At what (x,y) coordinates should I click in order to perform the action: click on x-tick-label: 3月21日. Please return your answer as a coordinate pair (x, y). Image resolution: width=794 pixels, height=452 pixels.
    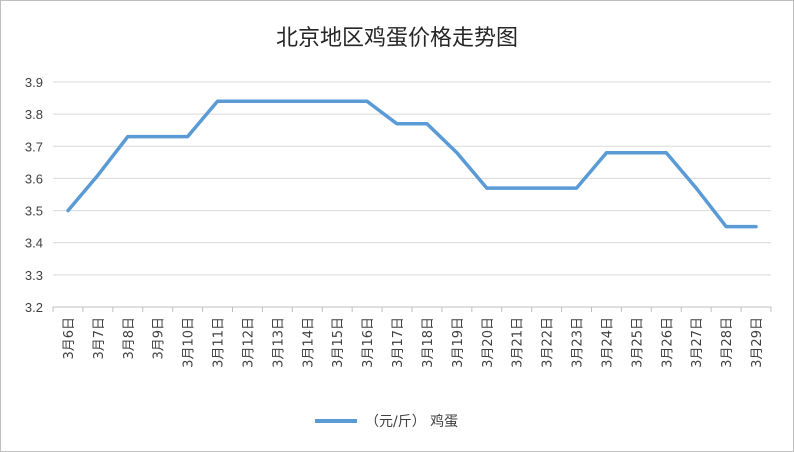
    Looking at the image, I should click on (518, 342).